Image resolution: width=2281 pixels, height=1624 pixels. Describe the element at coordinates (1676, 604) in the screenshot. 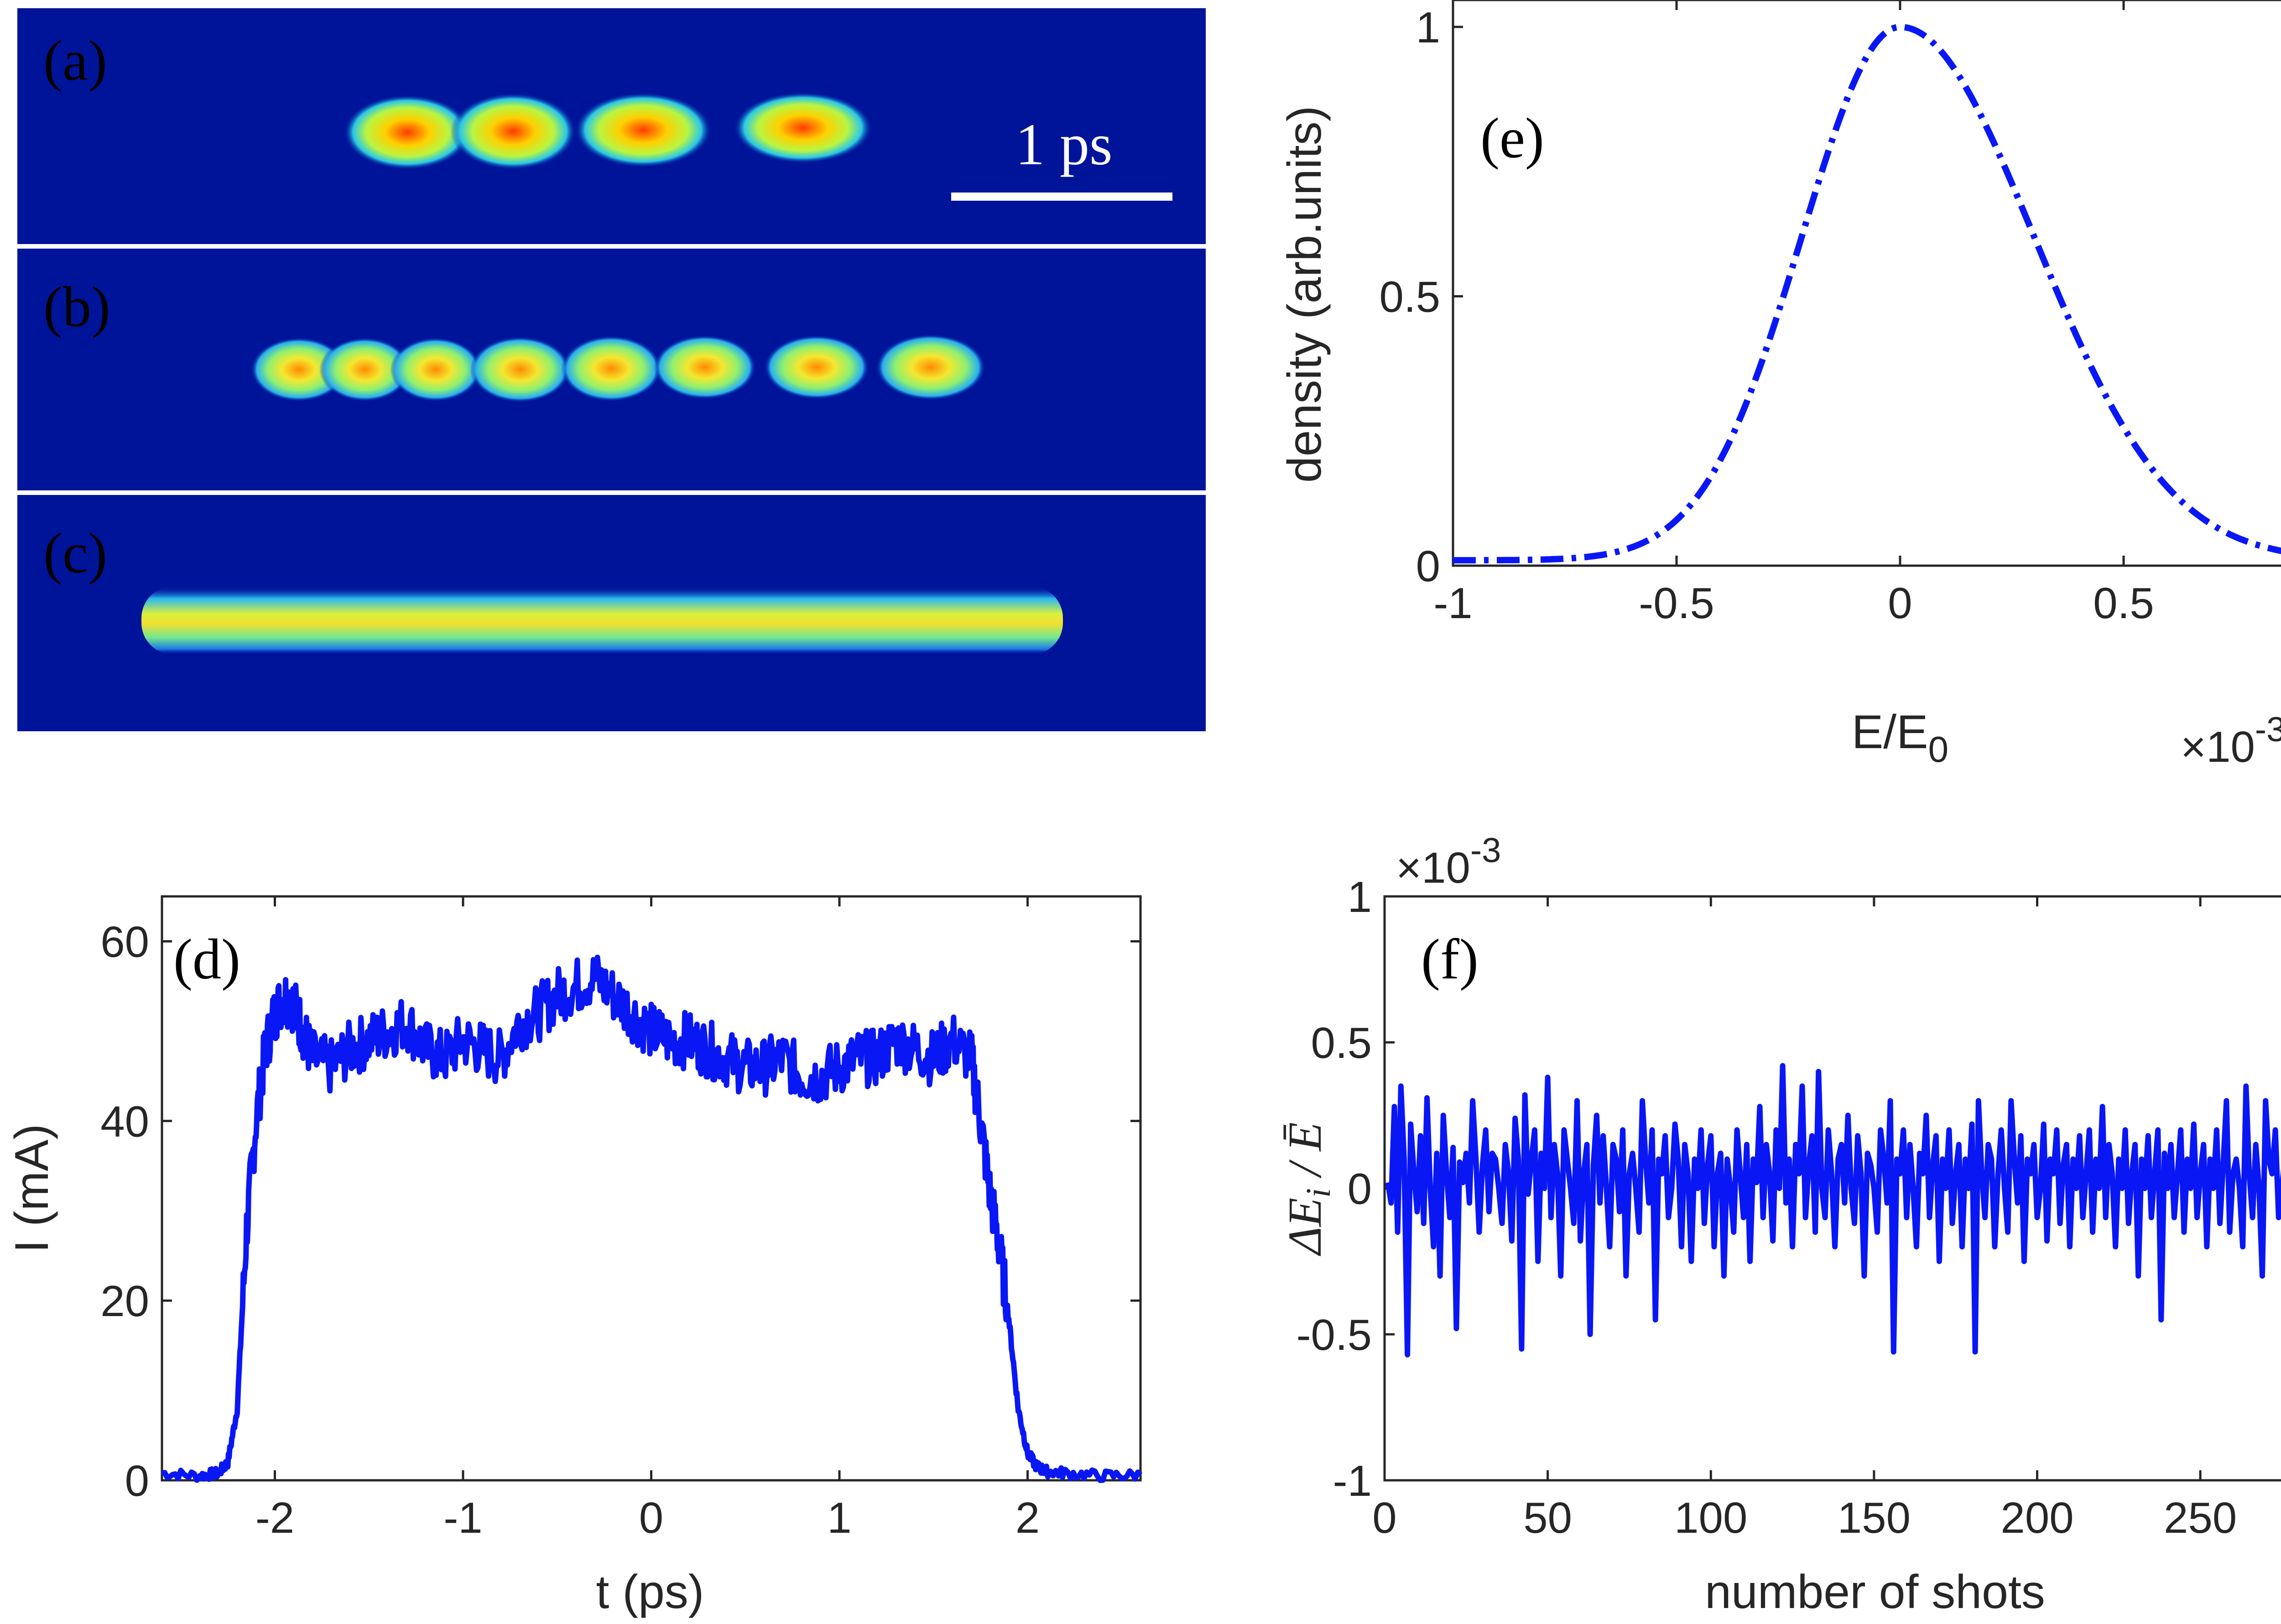

I see `x-tick-label: -0.5` at that location.